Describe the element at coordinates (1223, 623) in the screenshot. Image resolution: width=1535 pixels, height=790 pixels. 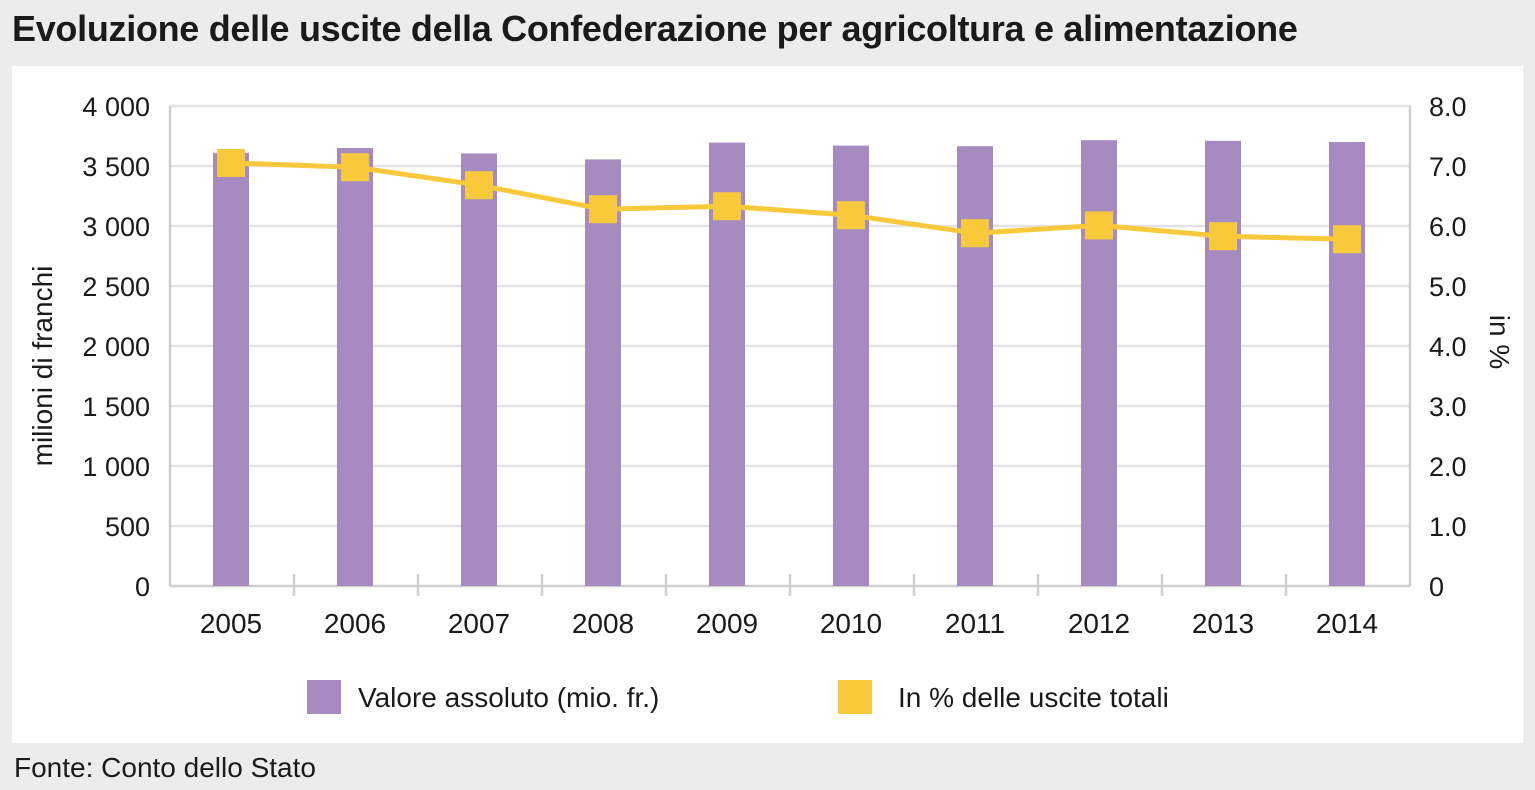
I see `x-tick-label: 2013` at that location.